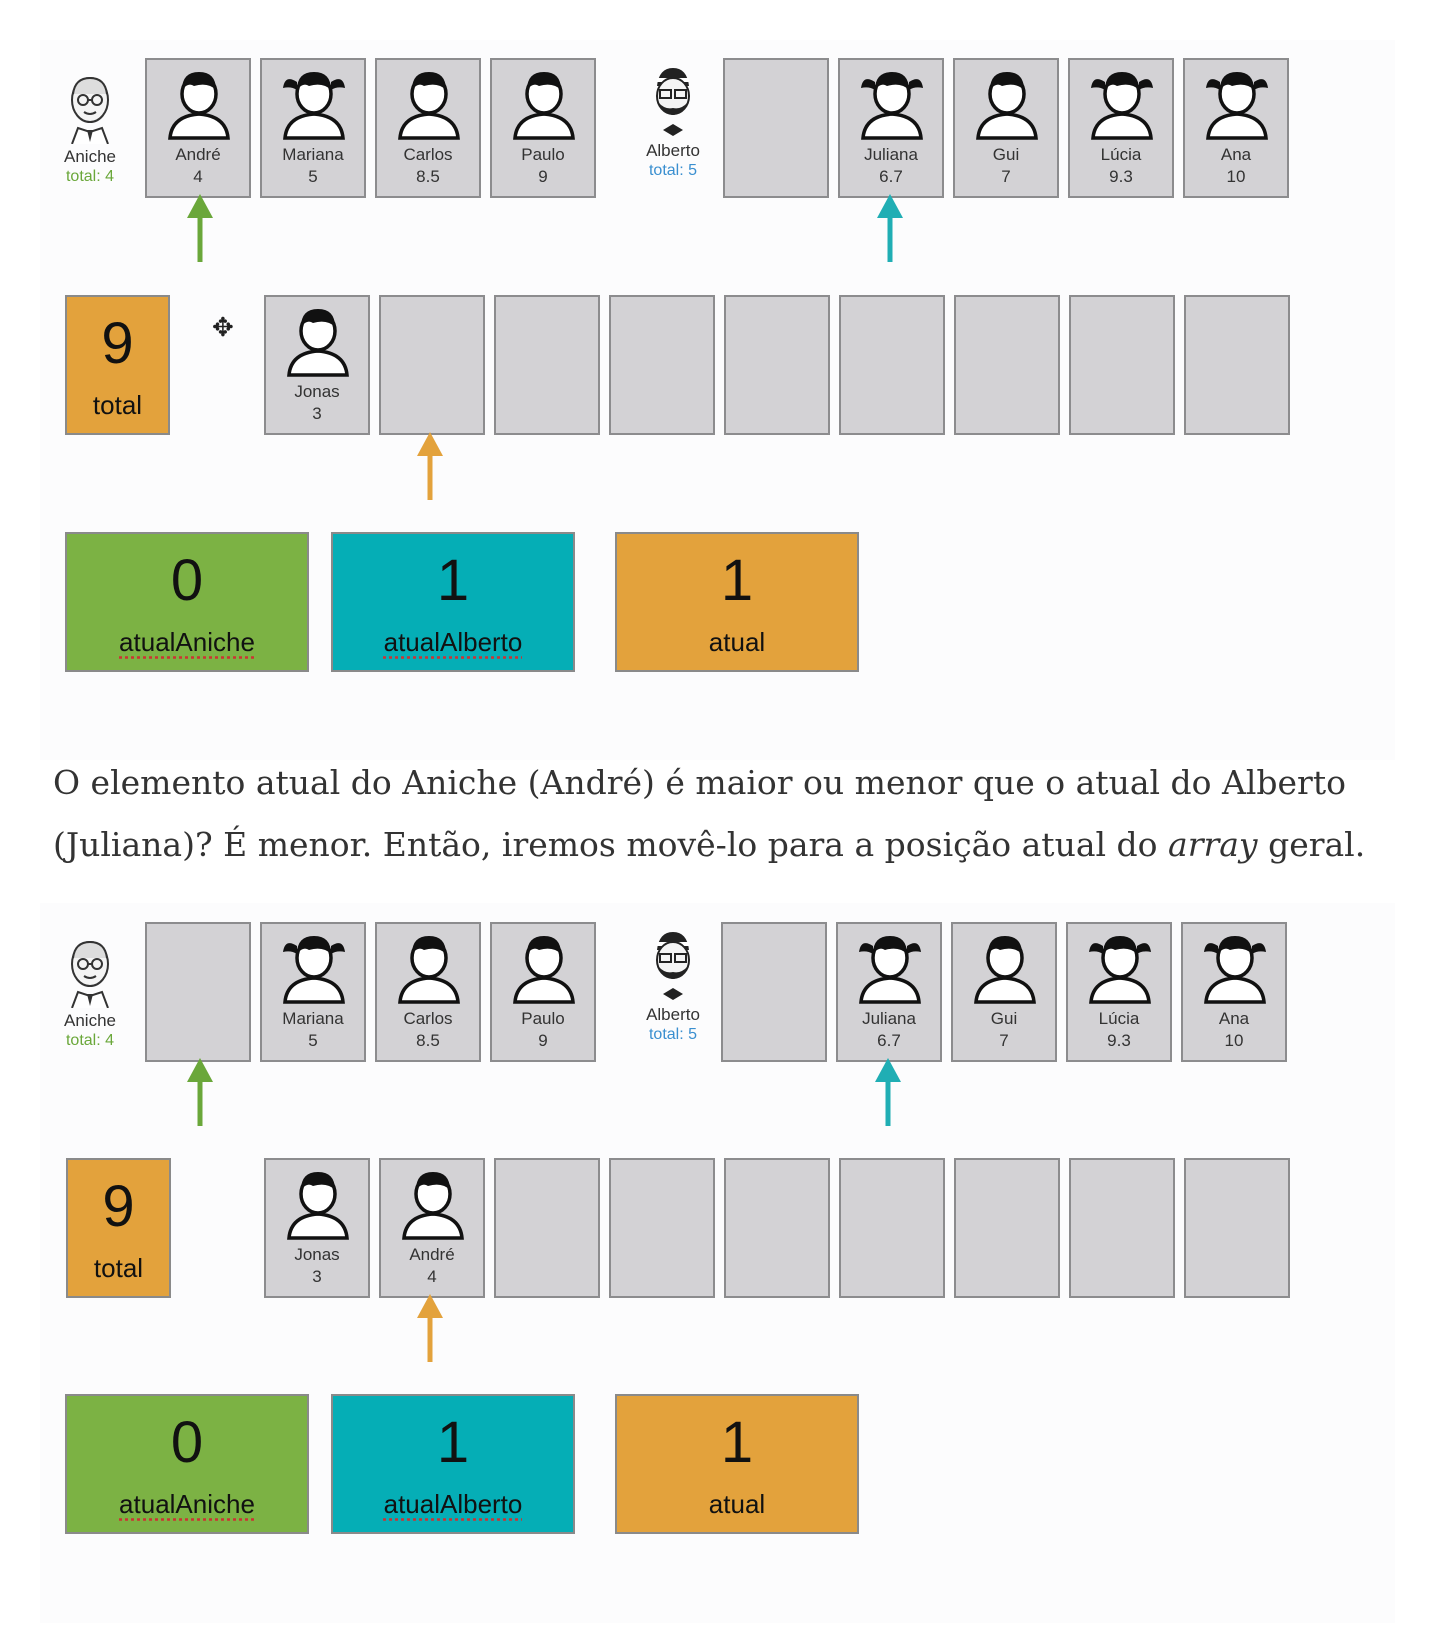 The width and height of the screenshot is (1430, 1626). Describe the element at coordinates (118, 1228) in the screenshot. I see `total-box-2: 9 total` at that location.